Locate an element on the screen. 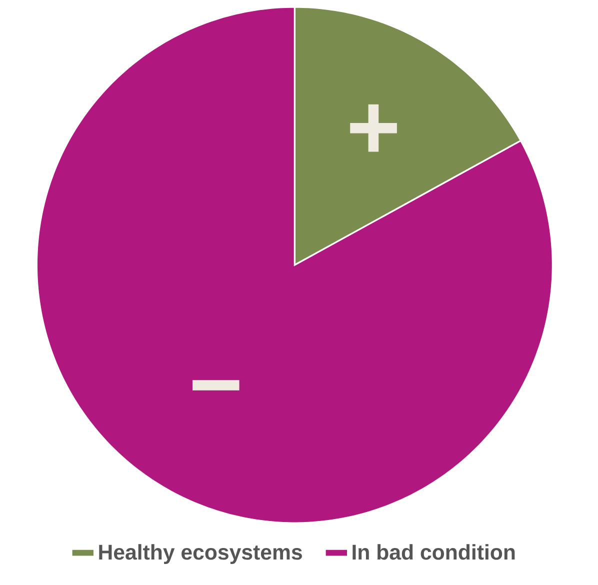 The height and width of the screenshot is (585, 598). legend-label: In bad condition is located at coordinates (433, 552).